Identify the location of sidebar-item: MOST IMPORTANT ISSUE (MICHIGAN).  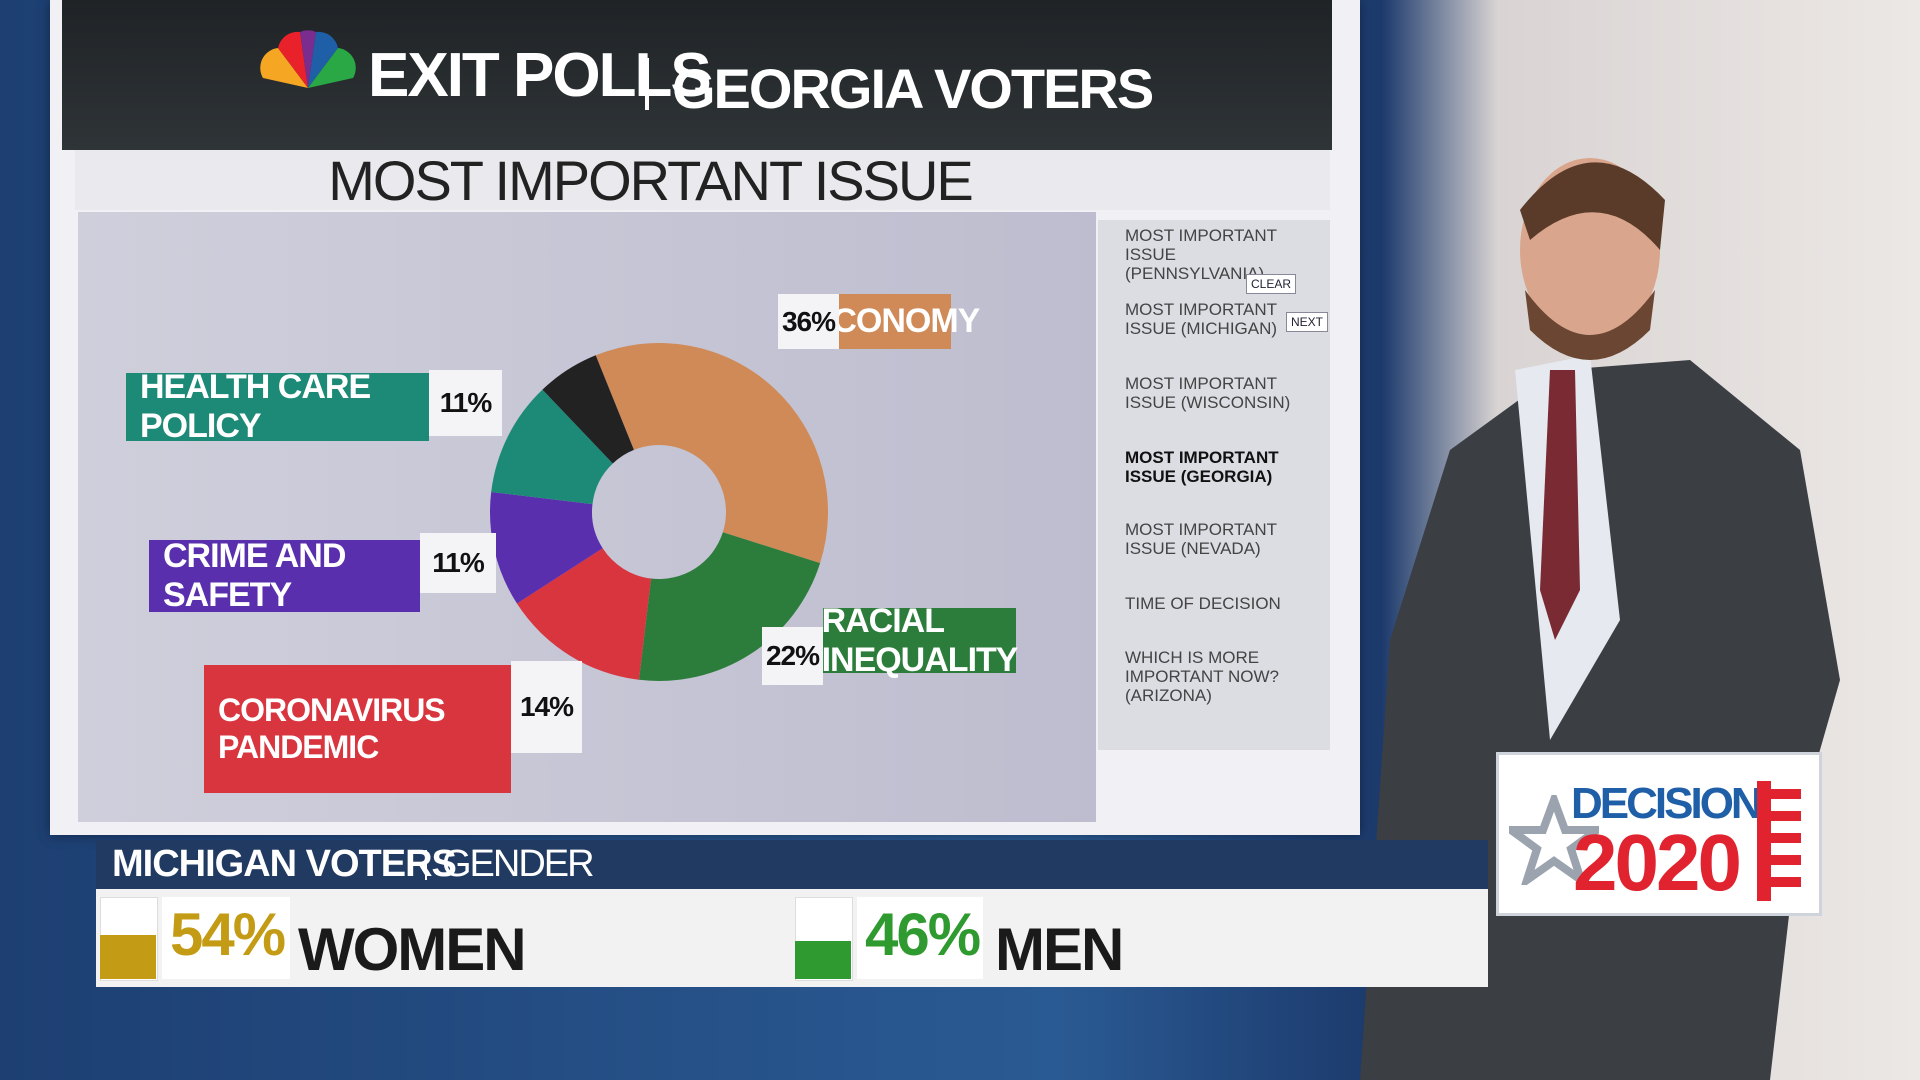
(1201, 319).